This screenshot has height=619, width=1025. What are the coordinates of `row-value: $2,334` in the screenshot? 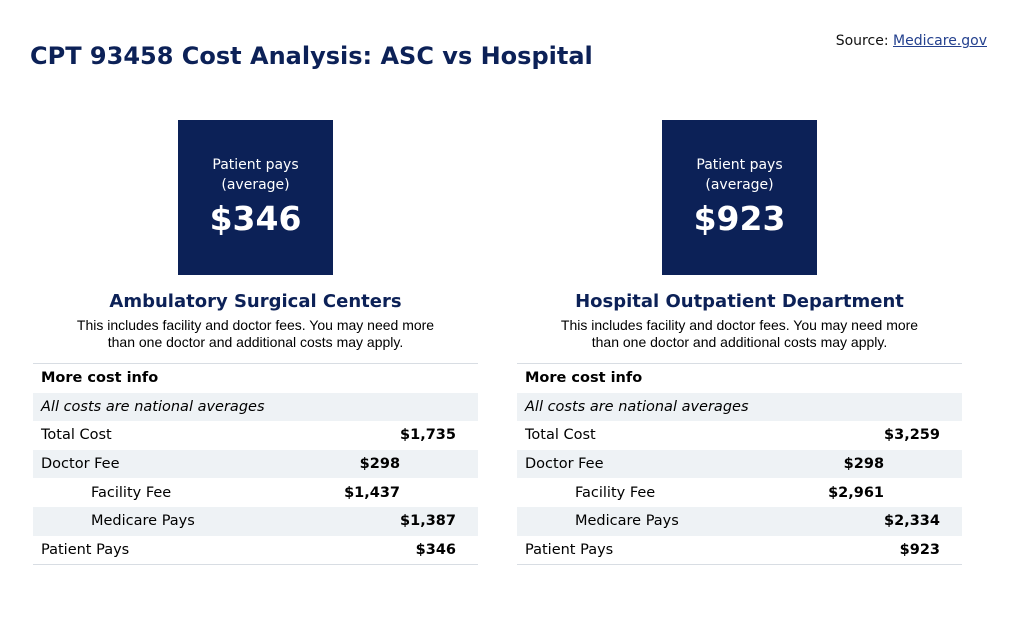 It's located at (923, 521).